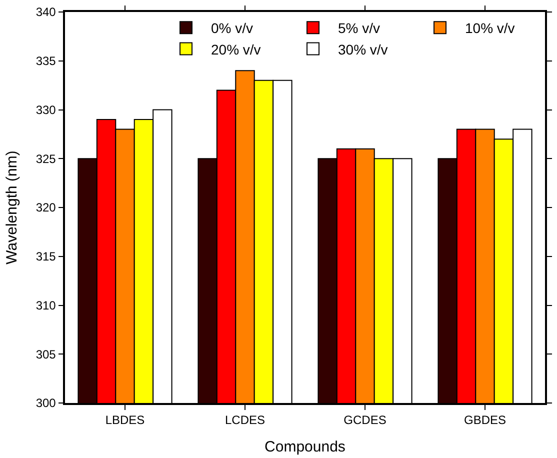 The width and height of the screenshot is (557, 458). What do you see at coordinates (46, 61) in the screenshot?
I see `y-tick-label: 335` at bounding box center [46, 61].